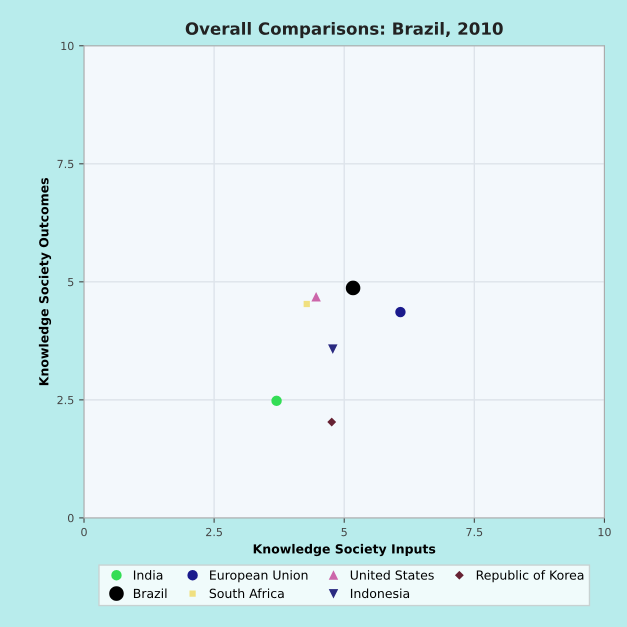 Image resolution: width=627 pixels, height=627 pixels. What do you see at coordinates (84, 532) in the screenshot?
I see `x-tick-label: 0` at bounding box center [84, 532].